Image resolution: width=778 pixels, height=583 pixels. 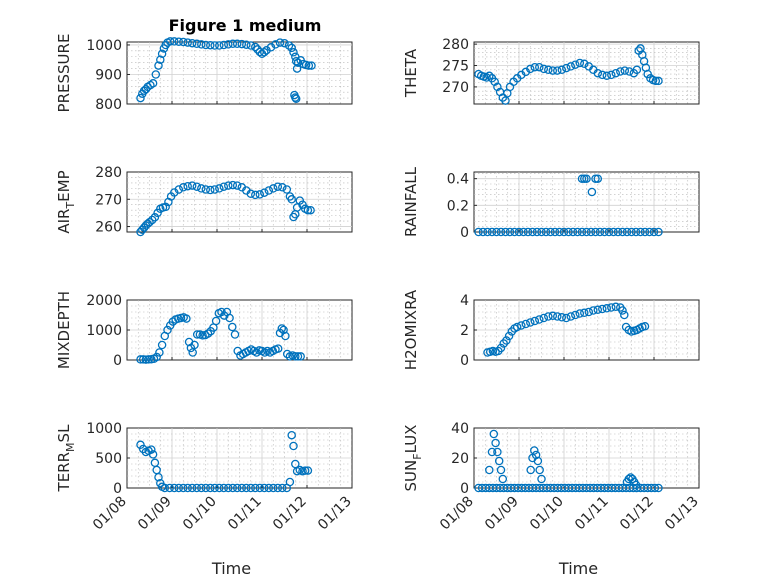 What do you see at coordinates (568, 74) in the screenshot?
I see `data-series` at bounding box center [568, 74].